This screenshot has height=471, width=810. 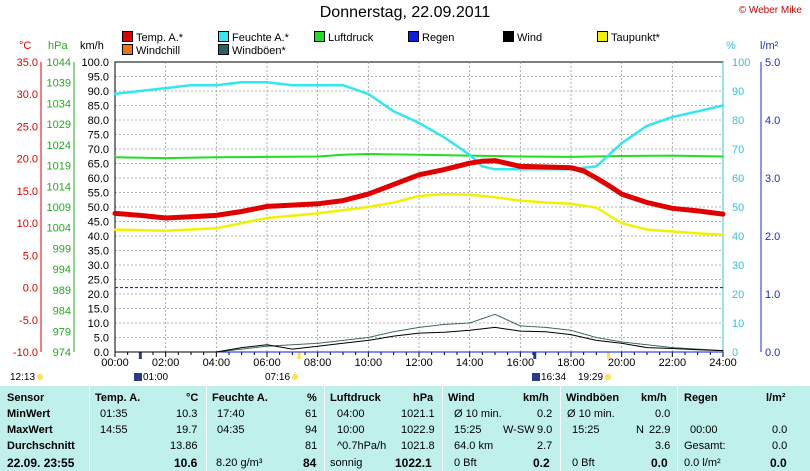 What do you see at coordinates (59, 167) in the screenshot?
I see `press-tick-label: 1019` at bounding box center [59, 167].